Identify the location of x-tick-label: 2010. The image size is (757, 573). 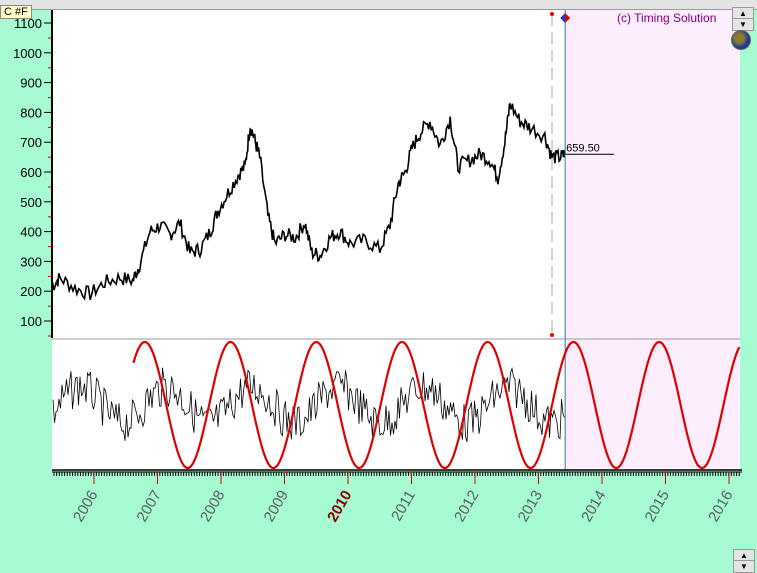
(339, 506).